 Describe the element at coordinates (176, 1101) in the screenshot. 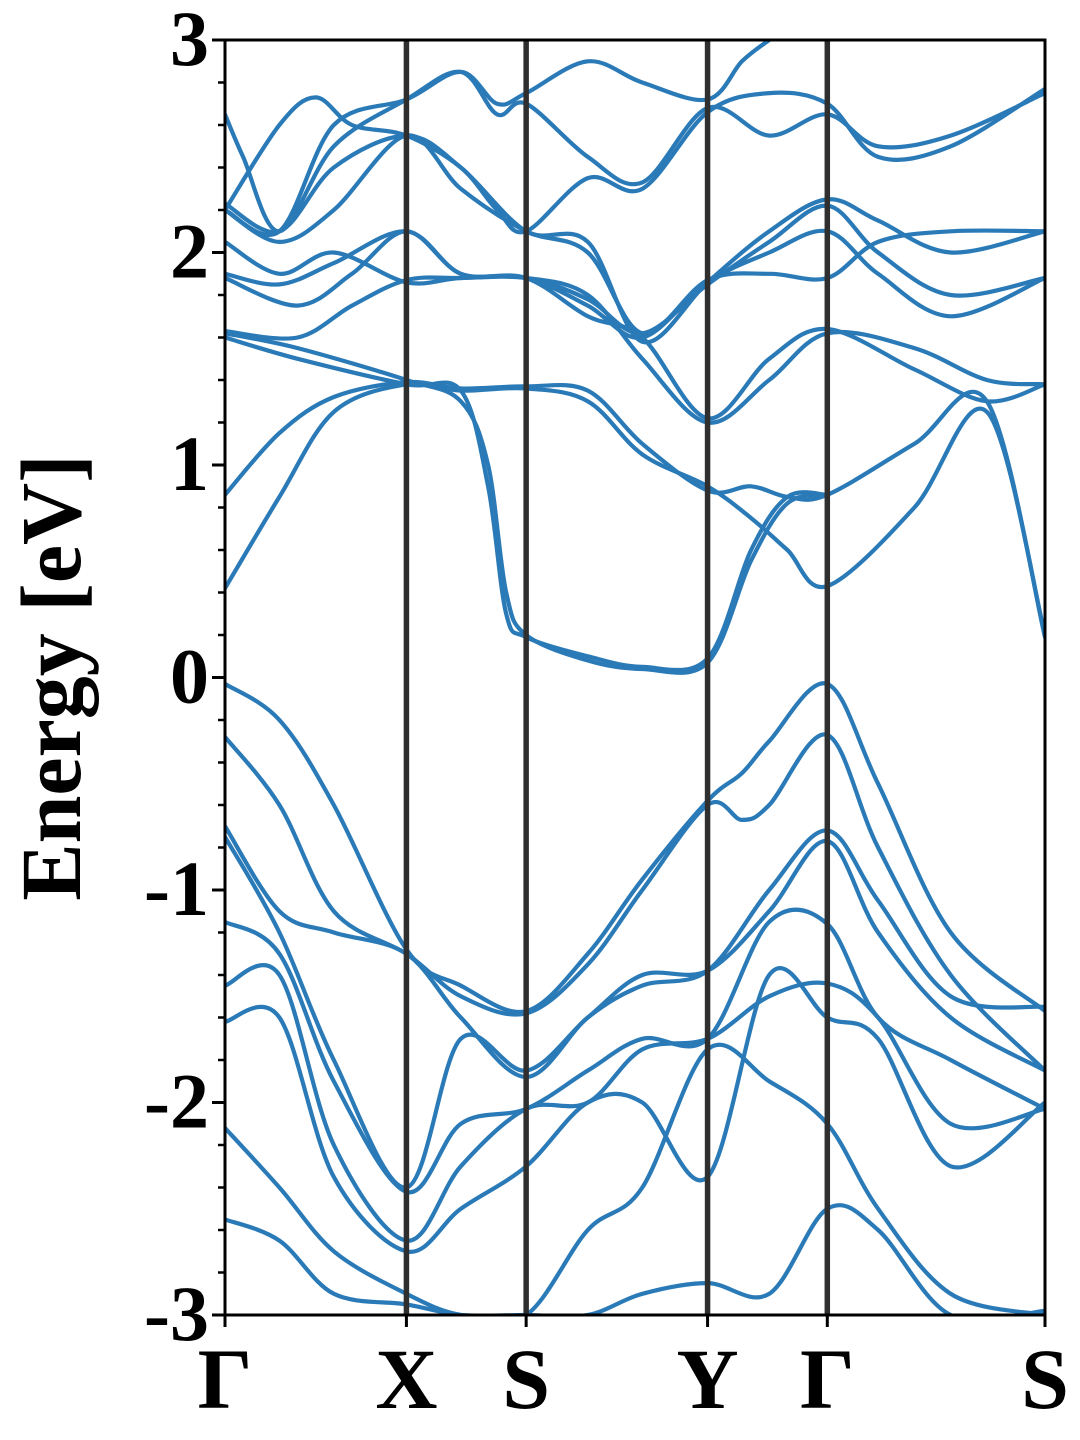

I see `y-tick-label: -2` at that location.